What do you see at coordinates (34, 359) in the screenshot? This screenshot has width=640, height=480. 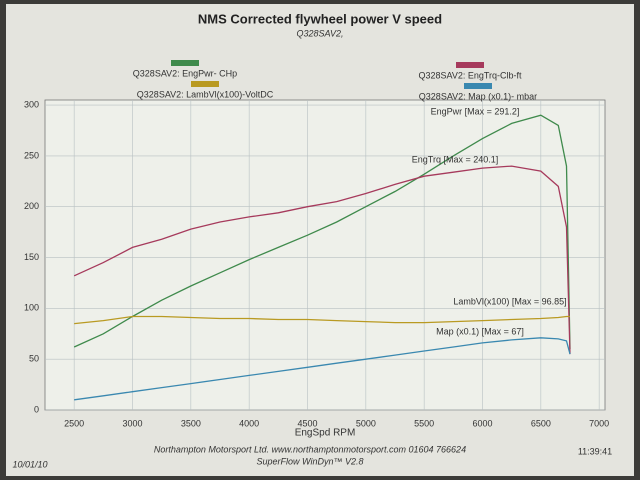 I see `y-tick-label: 50` at bounding box center [34, 359].